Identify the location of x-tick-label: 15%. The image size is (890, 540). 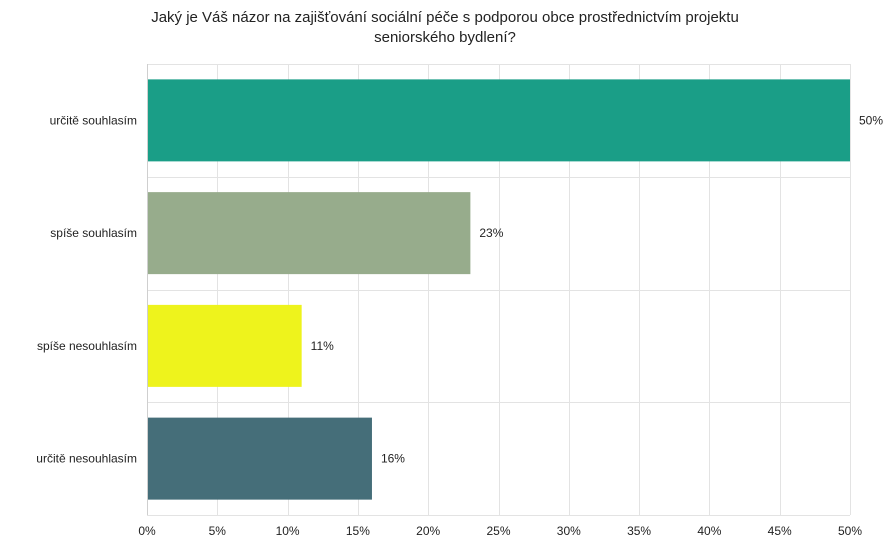
(358, 531).